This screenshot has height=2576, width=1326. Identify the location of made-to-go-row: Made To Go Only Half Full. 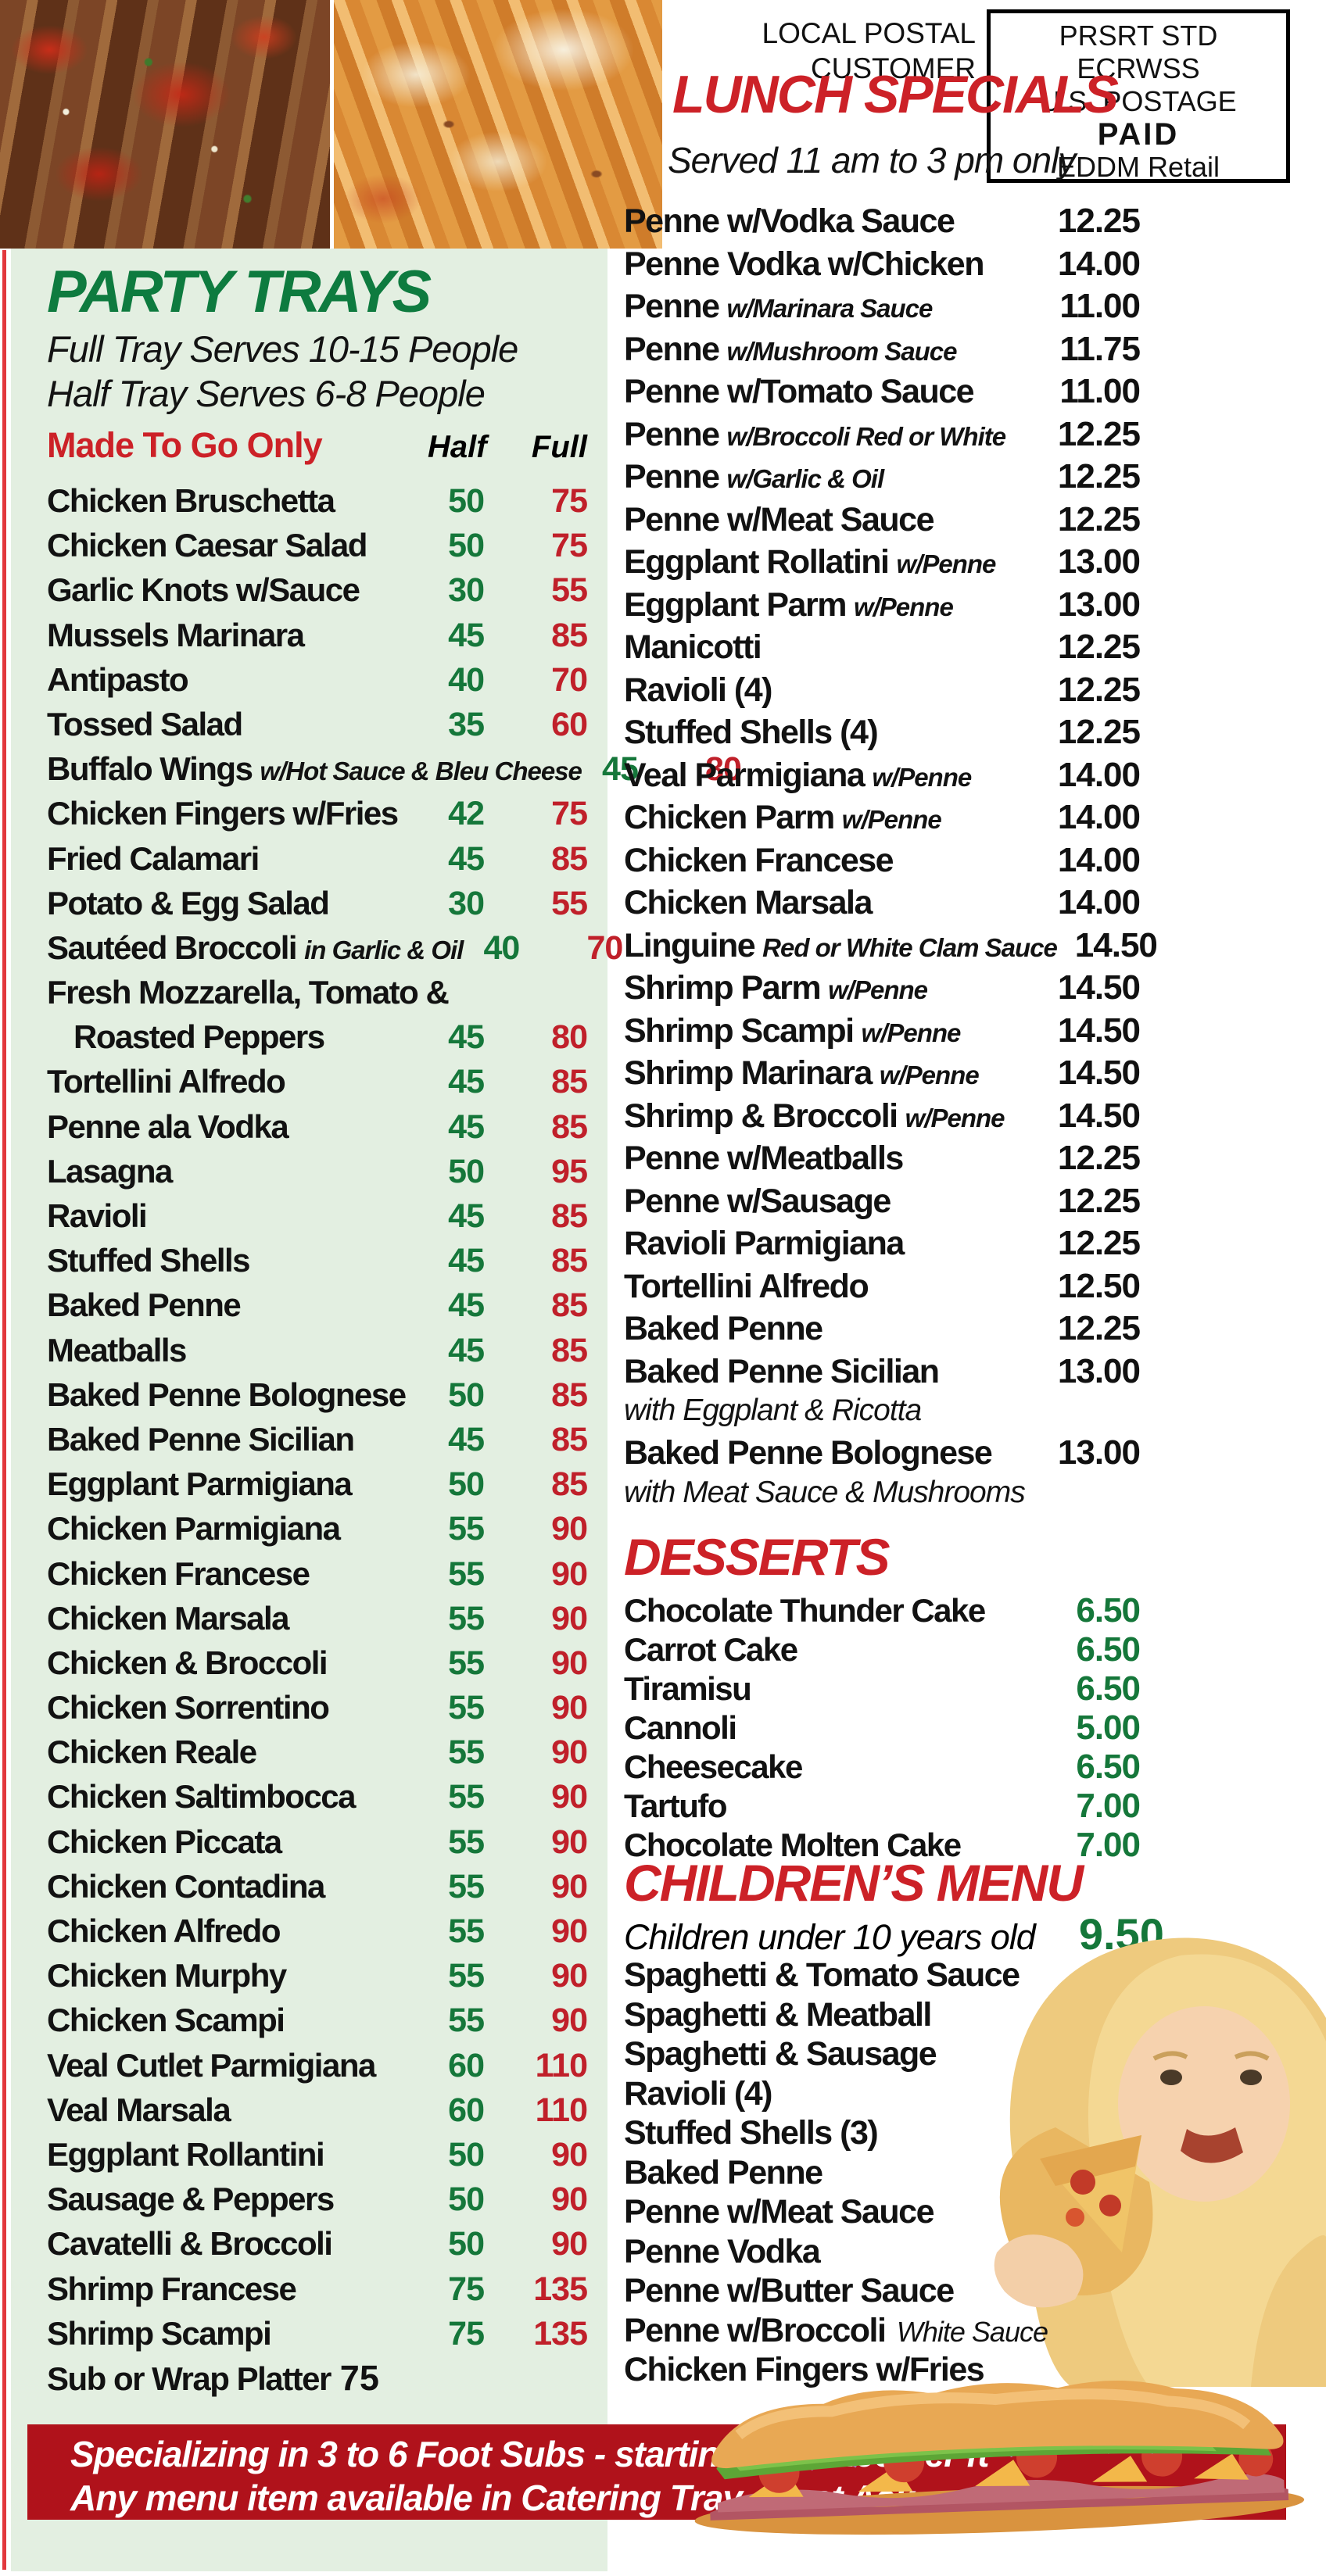
(317, 447).